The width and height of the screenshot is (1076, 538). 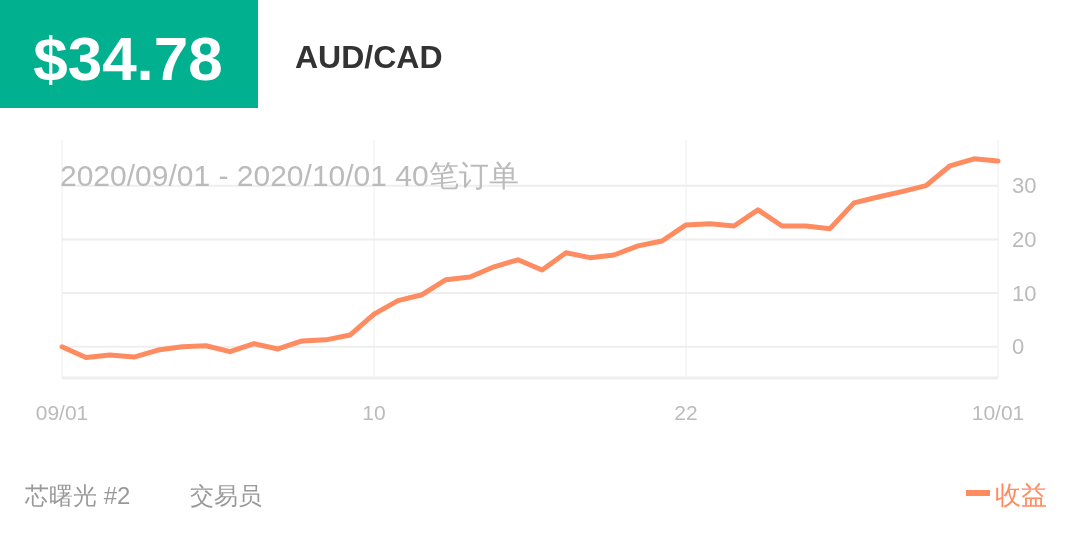 What do you see at coordinates (1024, 239) in the screenshot?
I see `y-tick-label: 20` at bounding box center [1024, 239].